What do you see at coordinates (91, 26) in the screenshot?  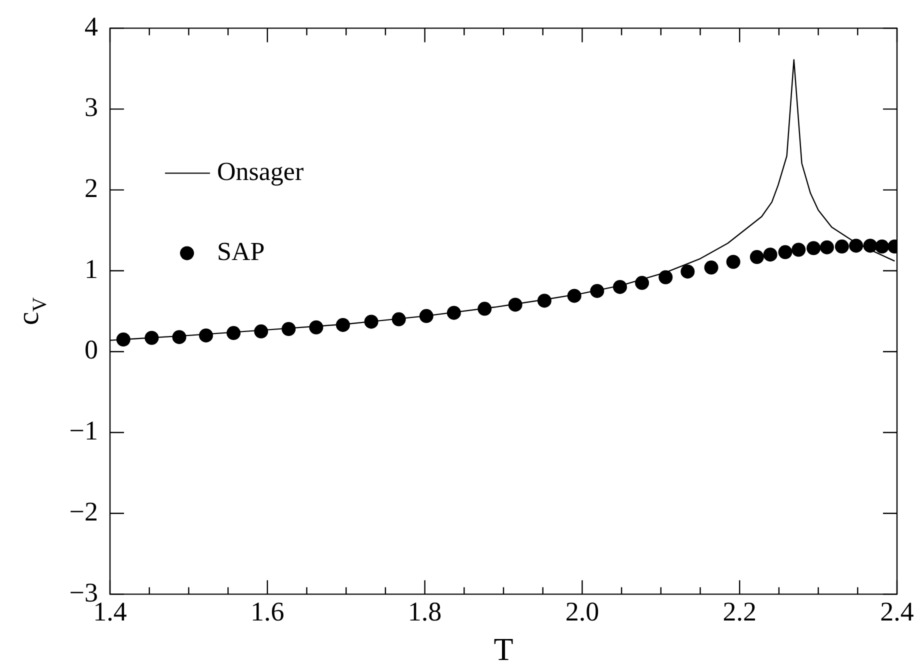 I see `y-tick-label: 4` at bounding box center [91, 26].